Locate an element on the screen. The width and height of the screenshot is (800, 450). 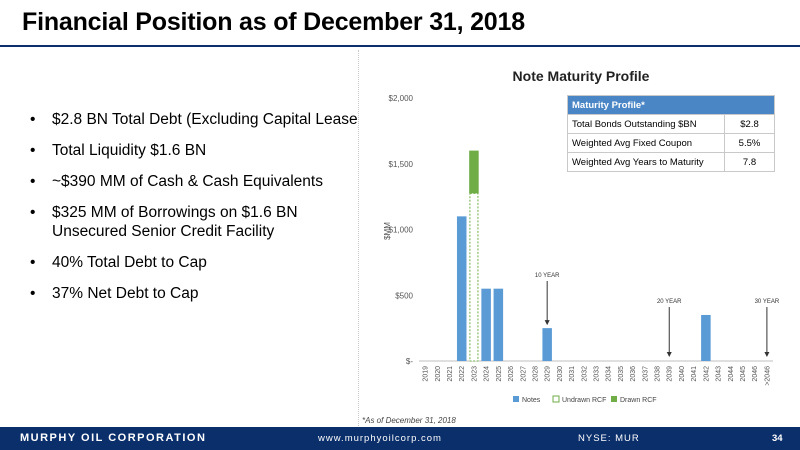
x-tick-label: 2029 is located at coordinates (548, 374).